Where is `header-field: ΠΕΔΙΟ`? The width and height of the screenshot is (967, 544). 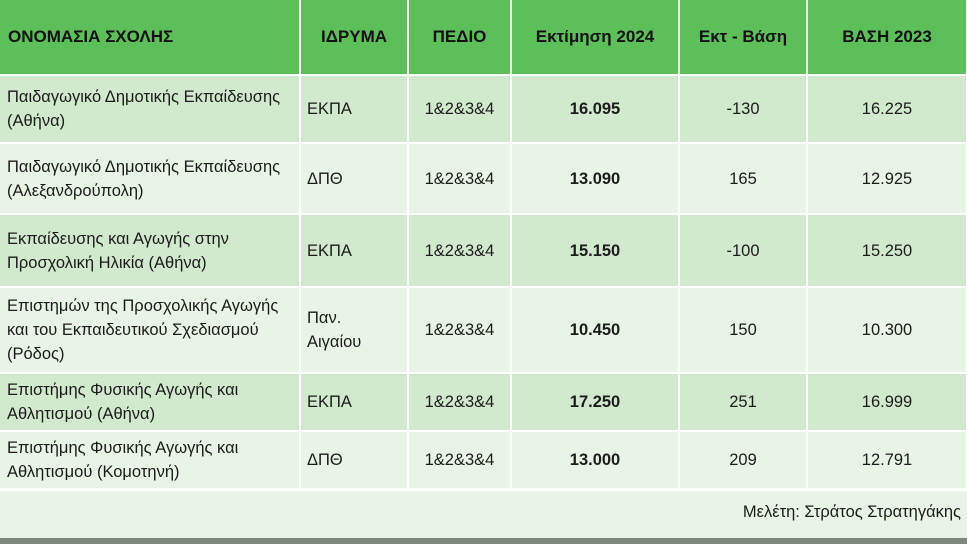 header-field: ΠΕΔΙΟ is located at coordinates (460, 37).